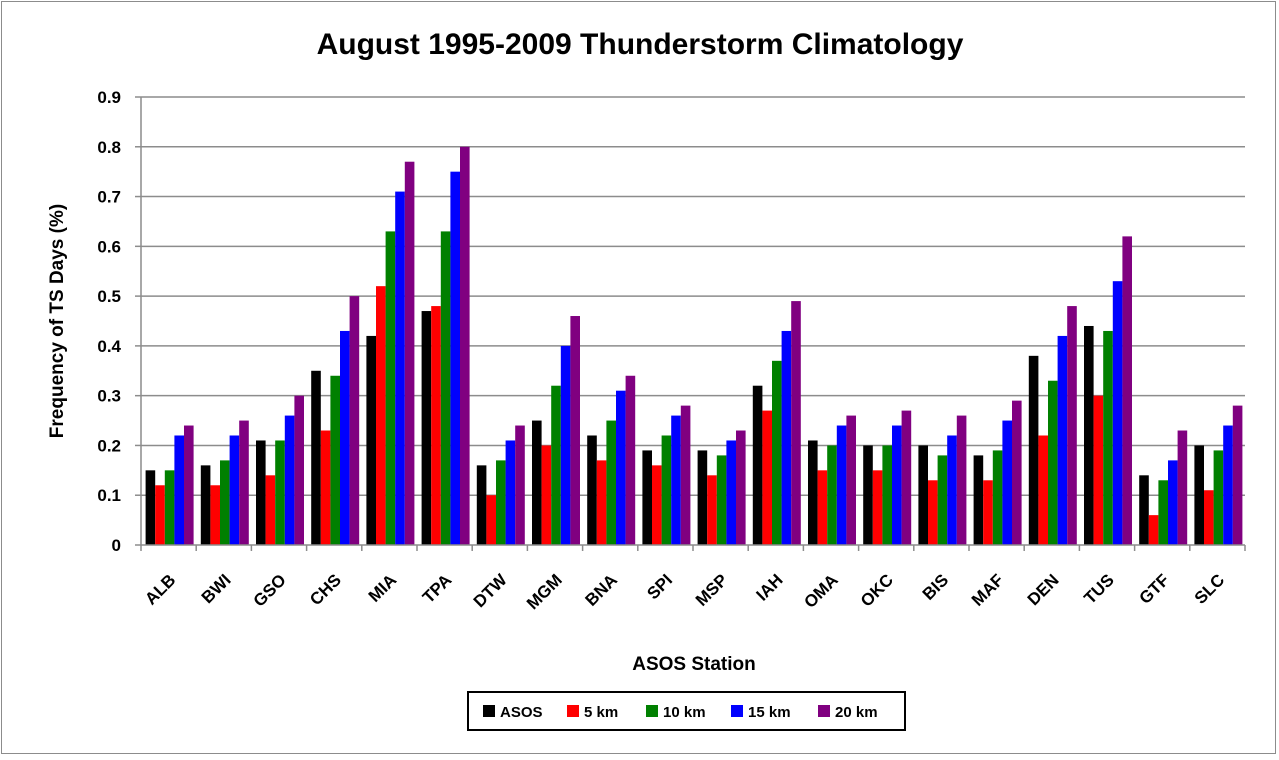  Describe the element at coordinates (445, 388) in the screenshot. I see `bar-tpa-10km` at that location.